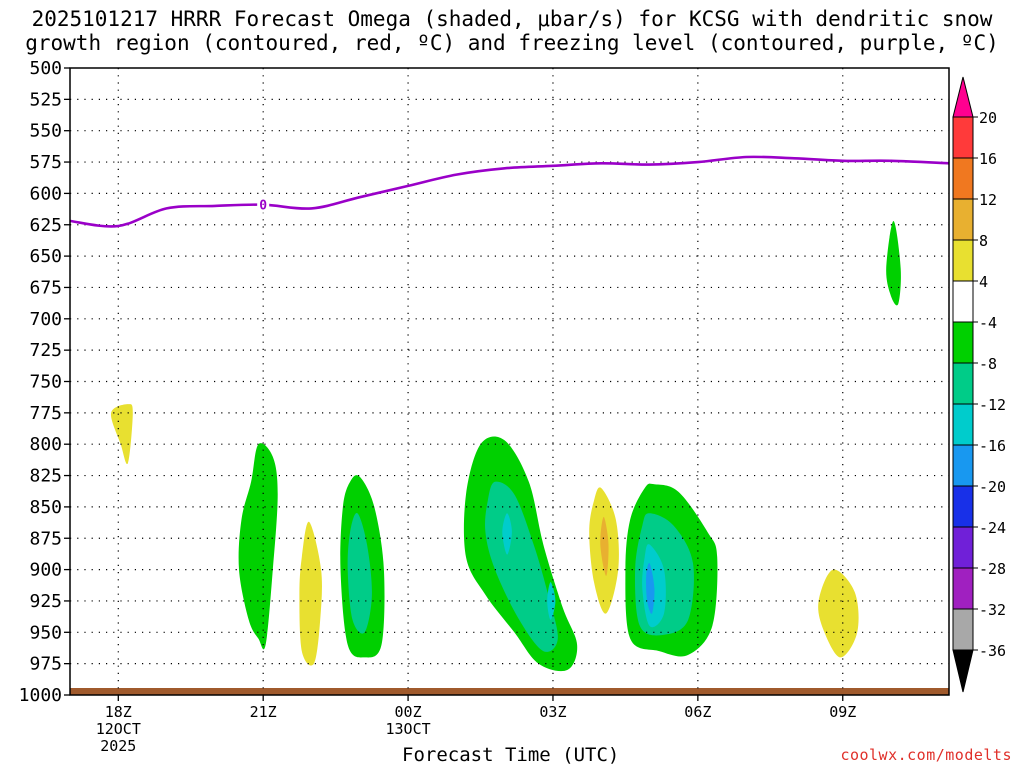 This screenshot has height=768, width=1024. I want to click on colorbar-label-5: -4, so click(988, 323).